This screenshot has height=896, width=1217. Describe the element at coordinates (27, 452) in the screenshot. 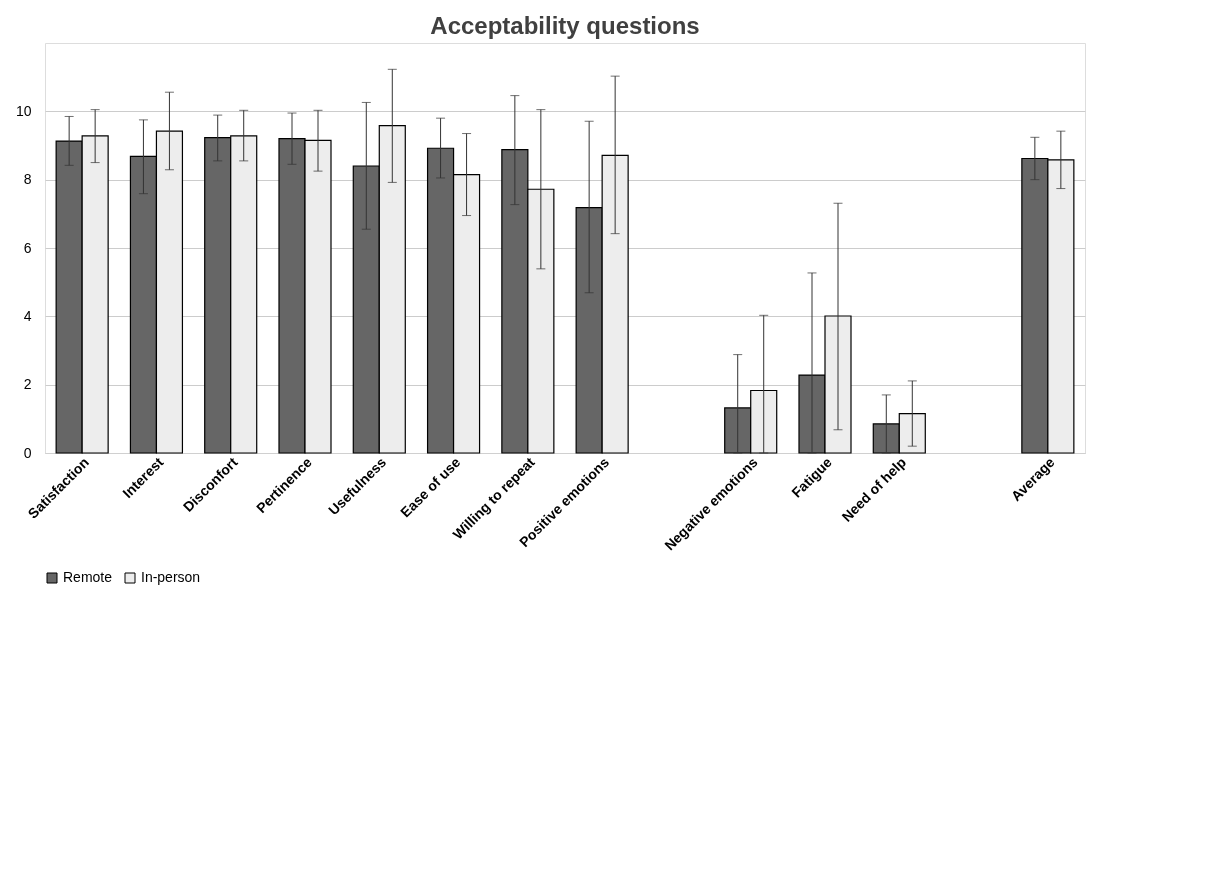

I see `y-tick-label: 0` at that location.